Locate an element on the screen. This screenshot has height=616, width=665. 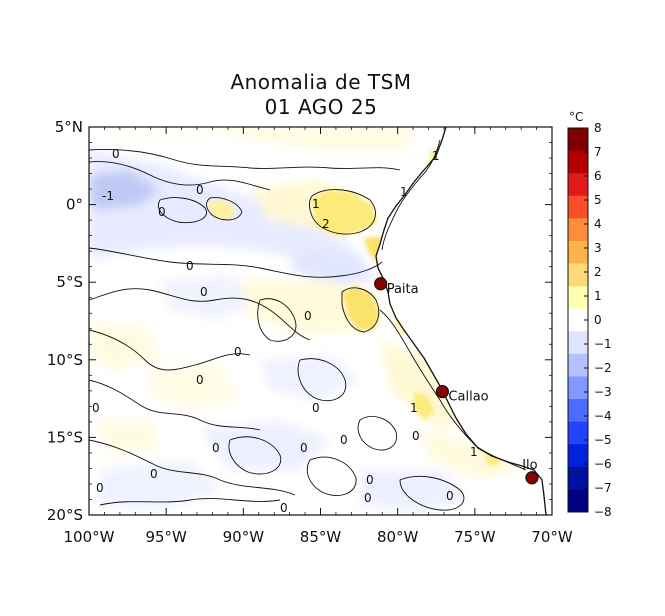
city-markers: Paita Callao Ilo is located at coordinates (456, 381).